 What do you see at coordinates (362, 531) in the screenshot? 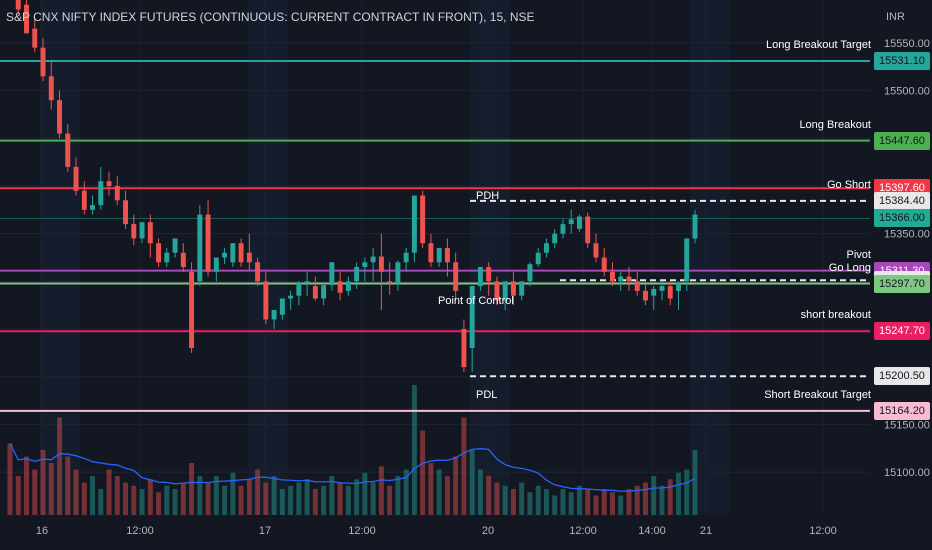
I see `x-tick-label: 12:00` at bounding box center [362, 531].